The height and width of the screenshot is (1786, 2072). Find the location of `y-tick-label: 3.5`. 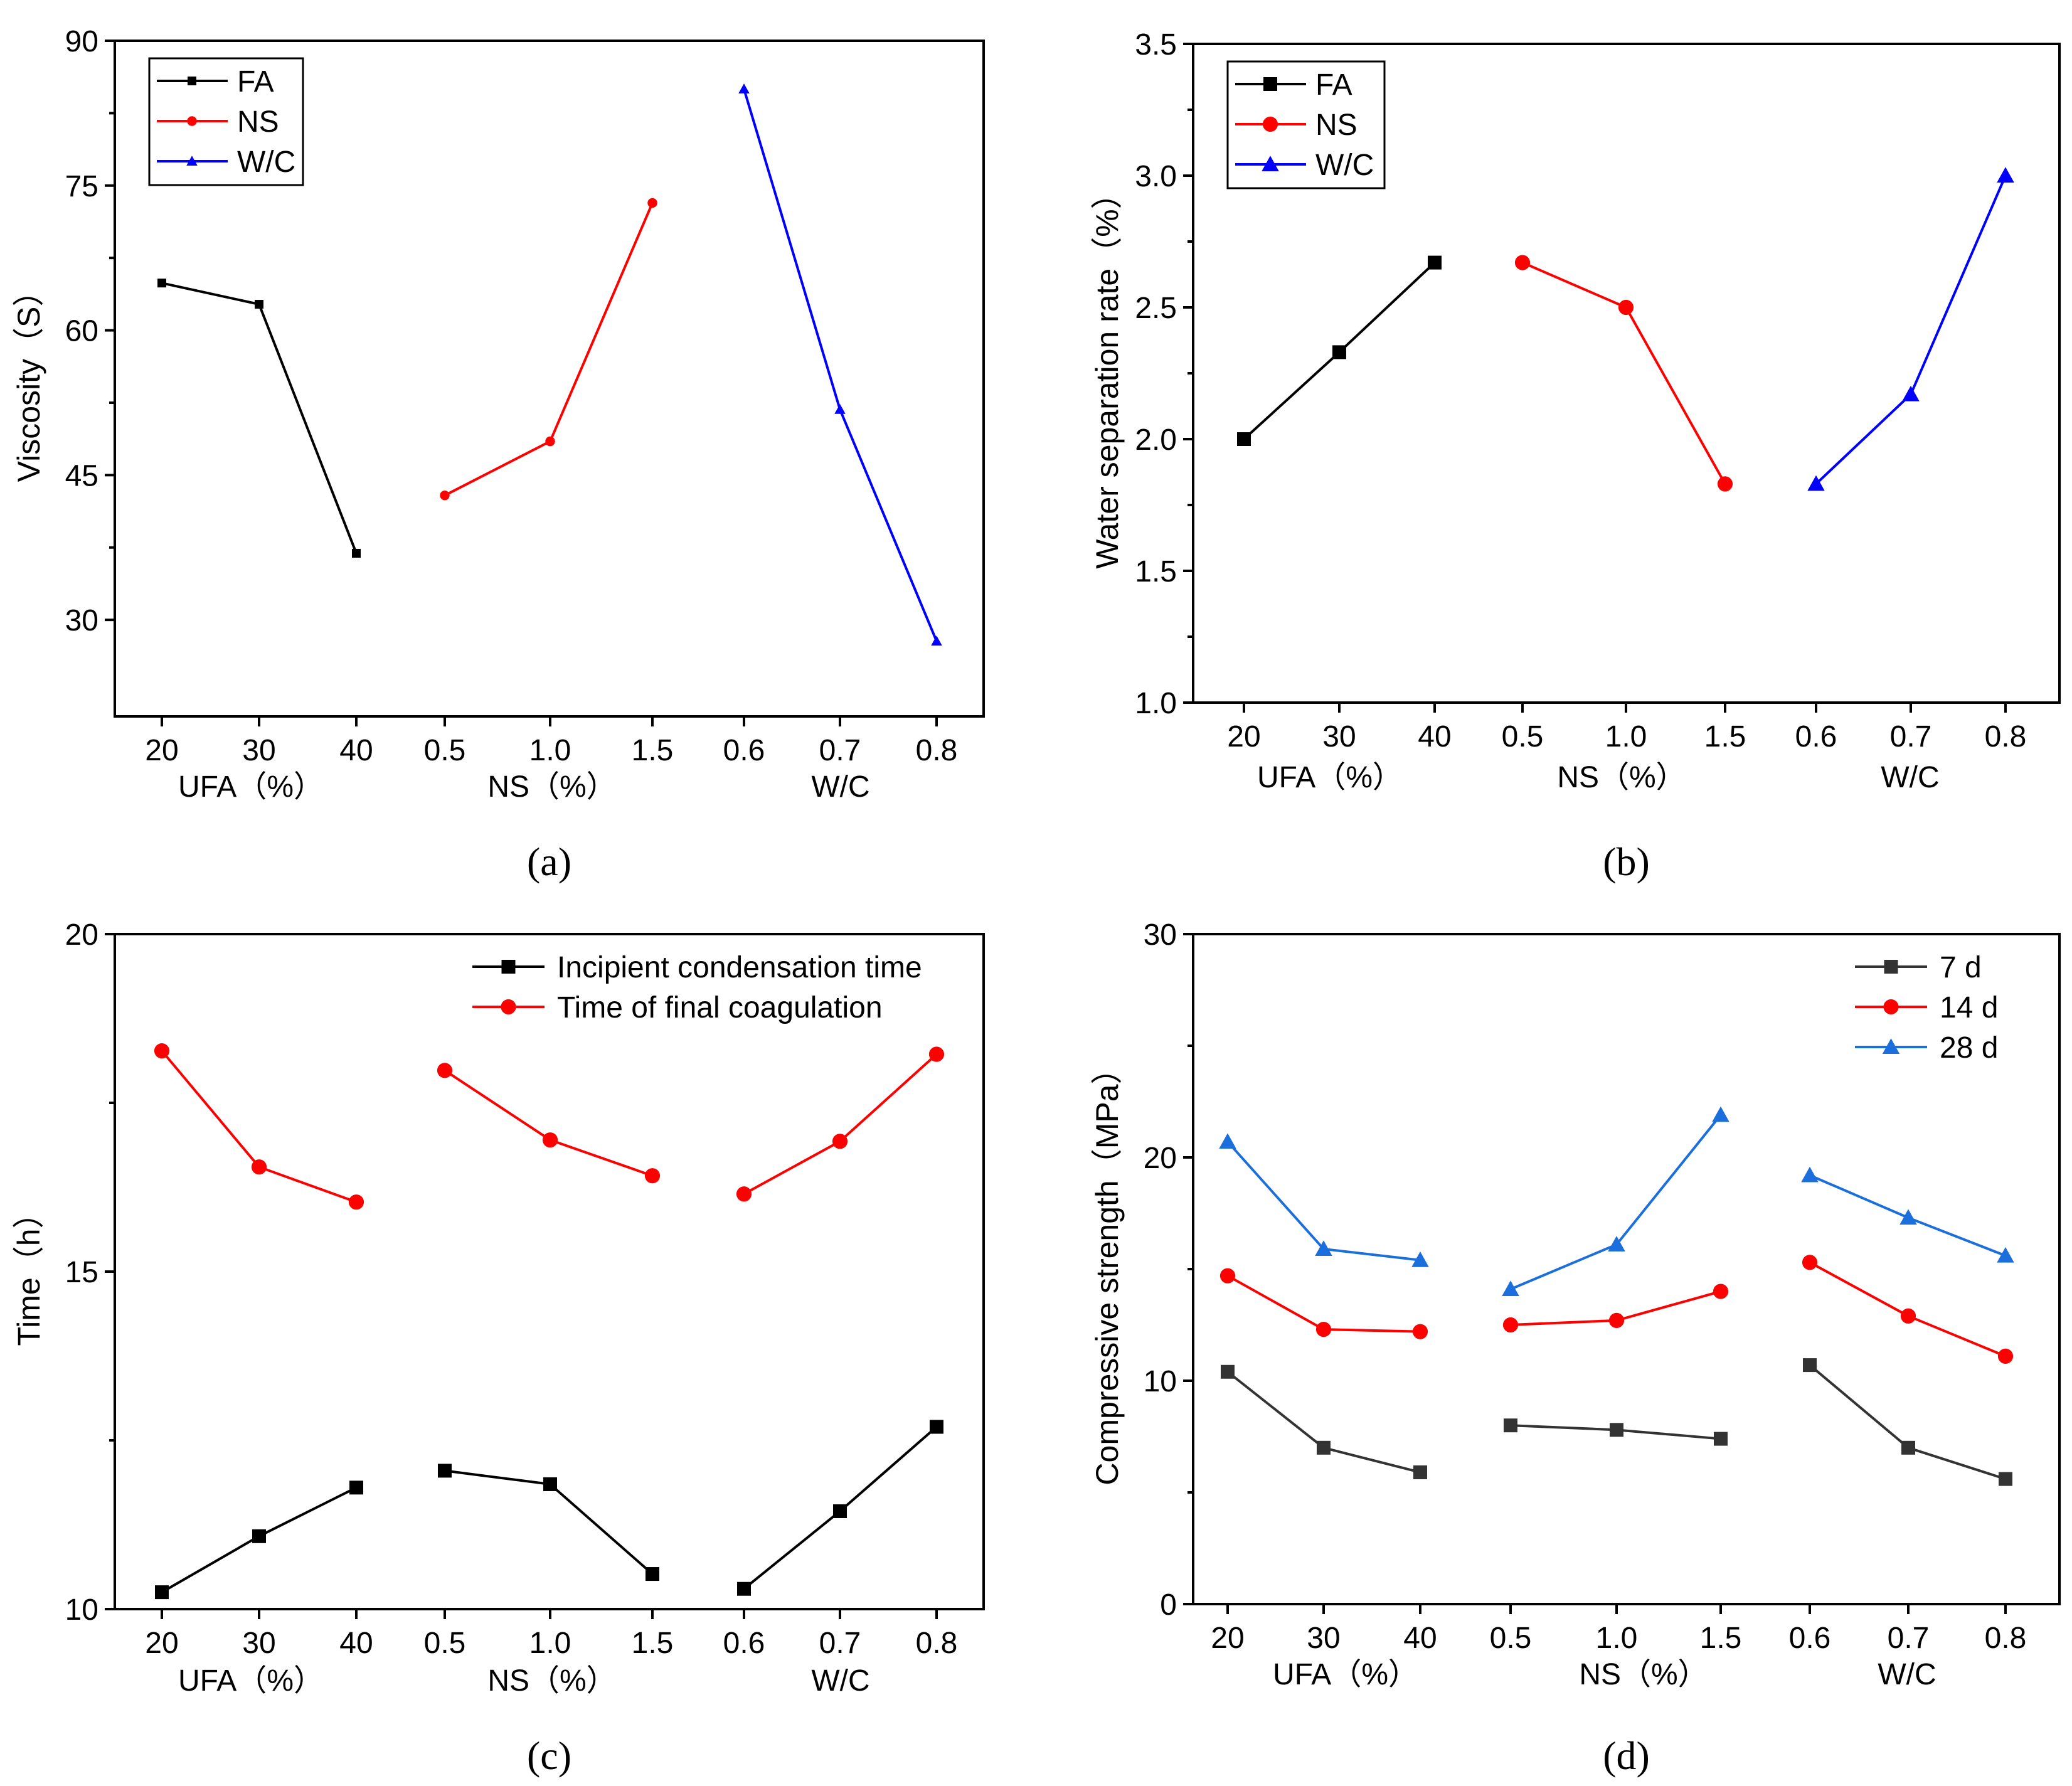

y-tick-label: 3.5 is located at coordinates (1156, 44).